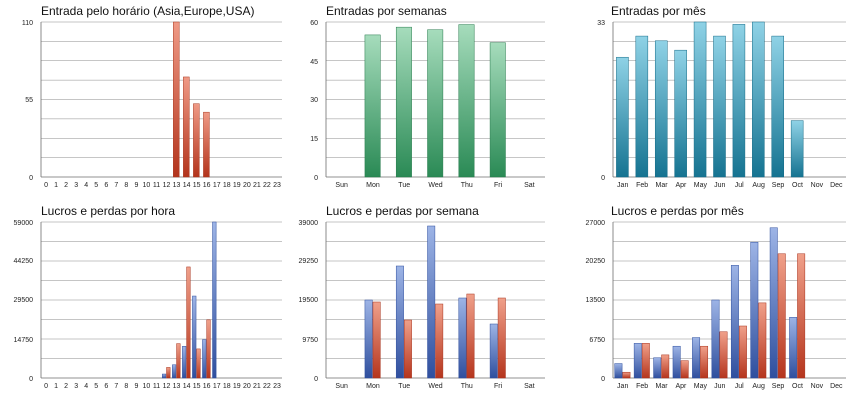 The height and width of the screenshot is (400, 860). I want to click on x-tick-label: Apr, so click(682, 185).